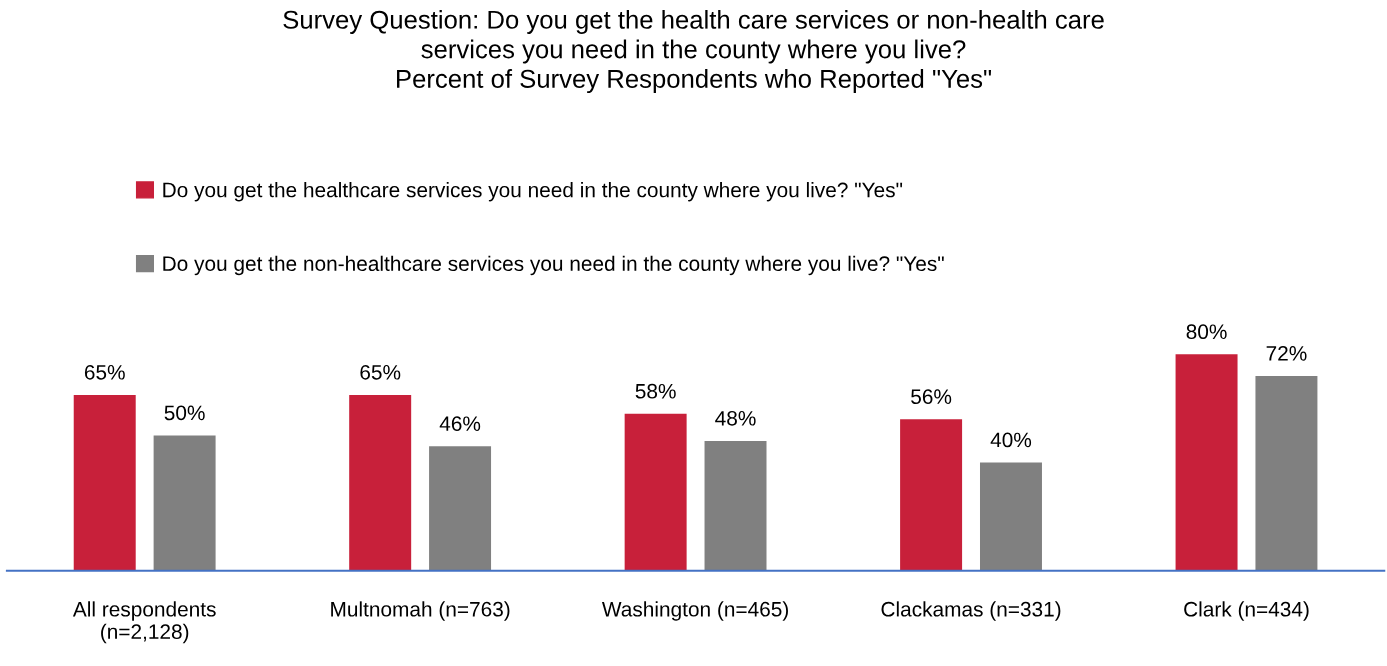 The image size is (1387, 666). What do you see at coordinates (693, 51) in the screenshot?
I see `chart-title: Survey Question: Do you get the health care services or non-health care services you need in the county where you live? Percent of Survey Respondents who Reported "Yes"` at bounding box center [693, 51].